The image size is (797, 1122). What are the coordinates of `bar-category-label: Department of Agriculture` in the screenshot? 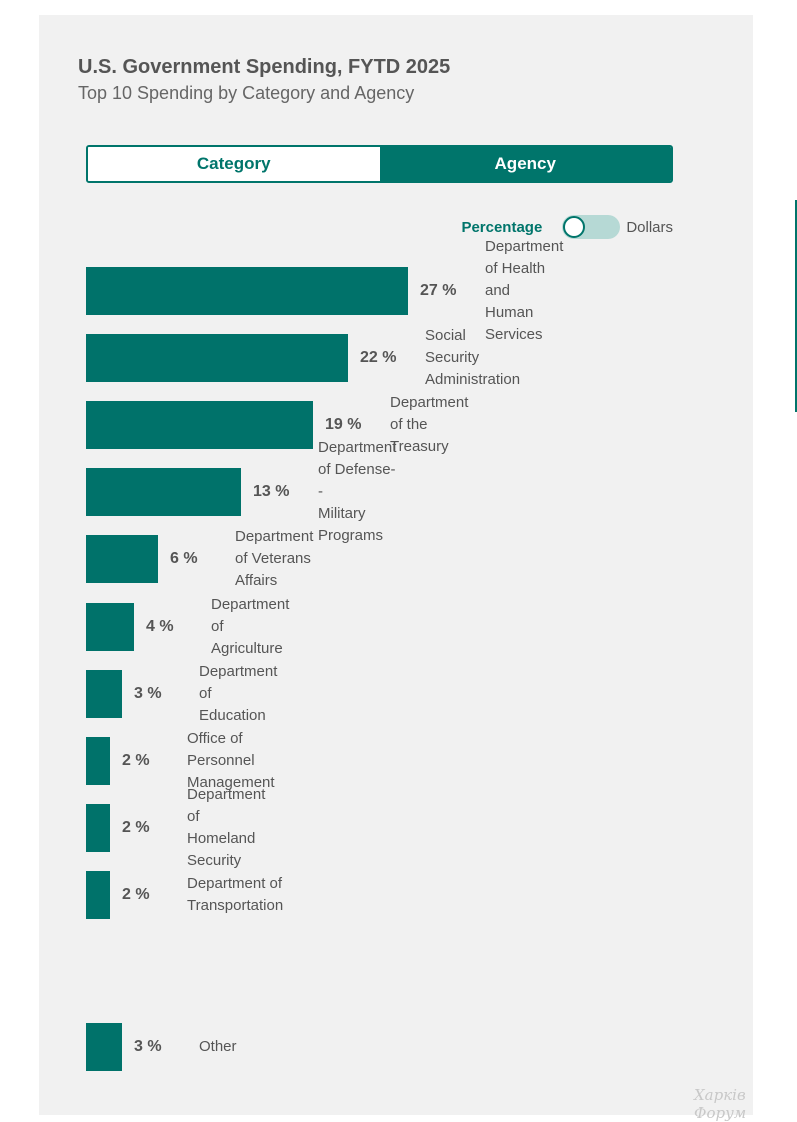 It's located at (250, 626).